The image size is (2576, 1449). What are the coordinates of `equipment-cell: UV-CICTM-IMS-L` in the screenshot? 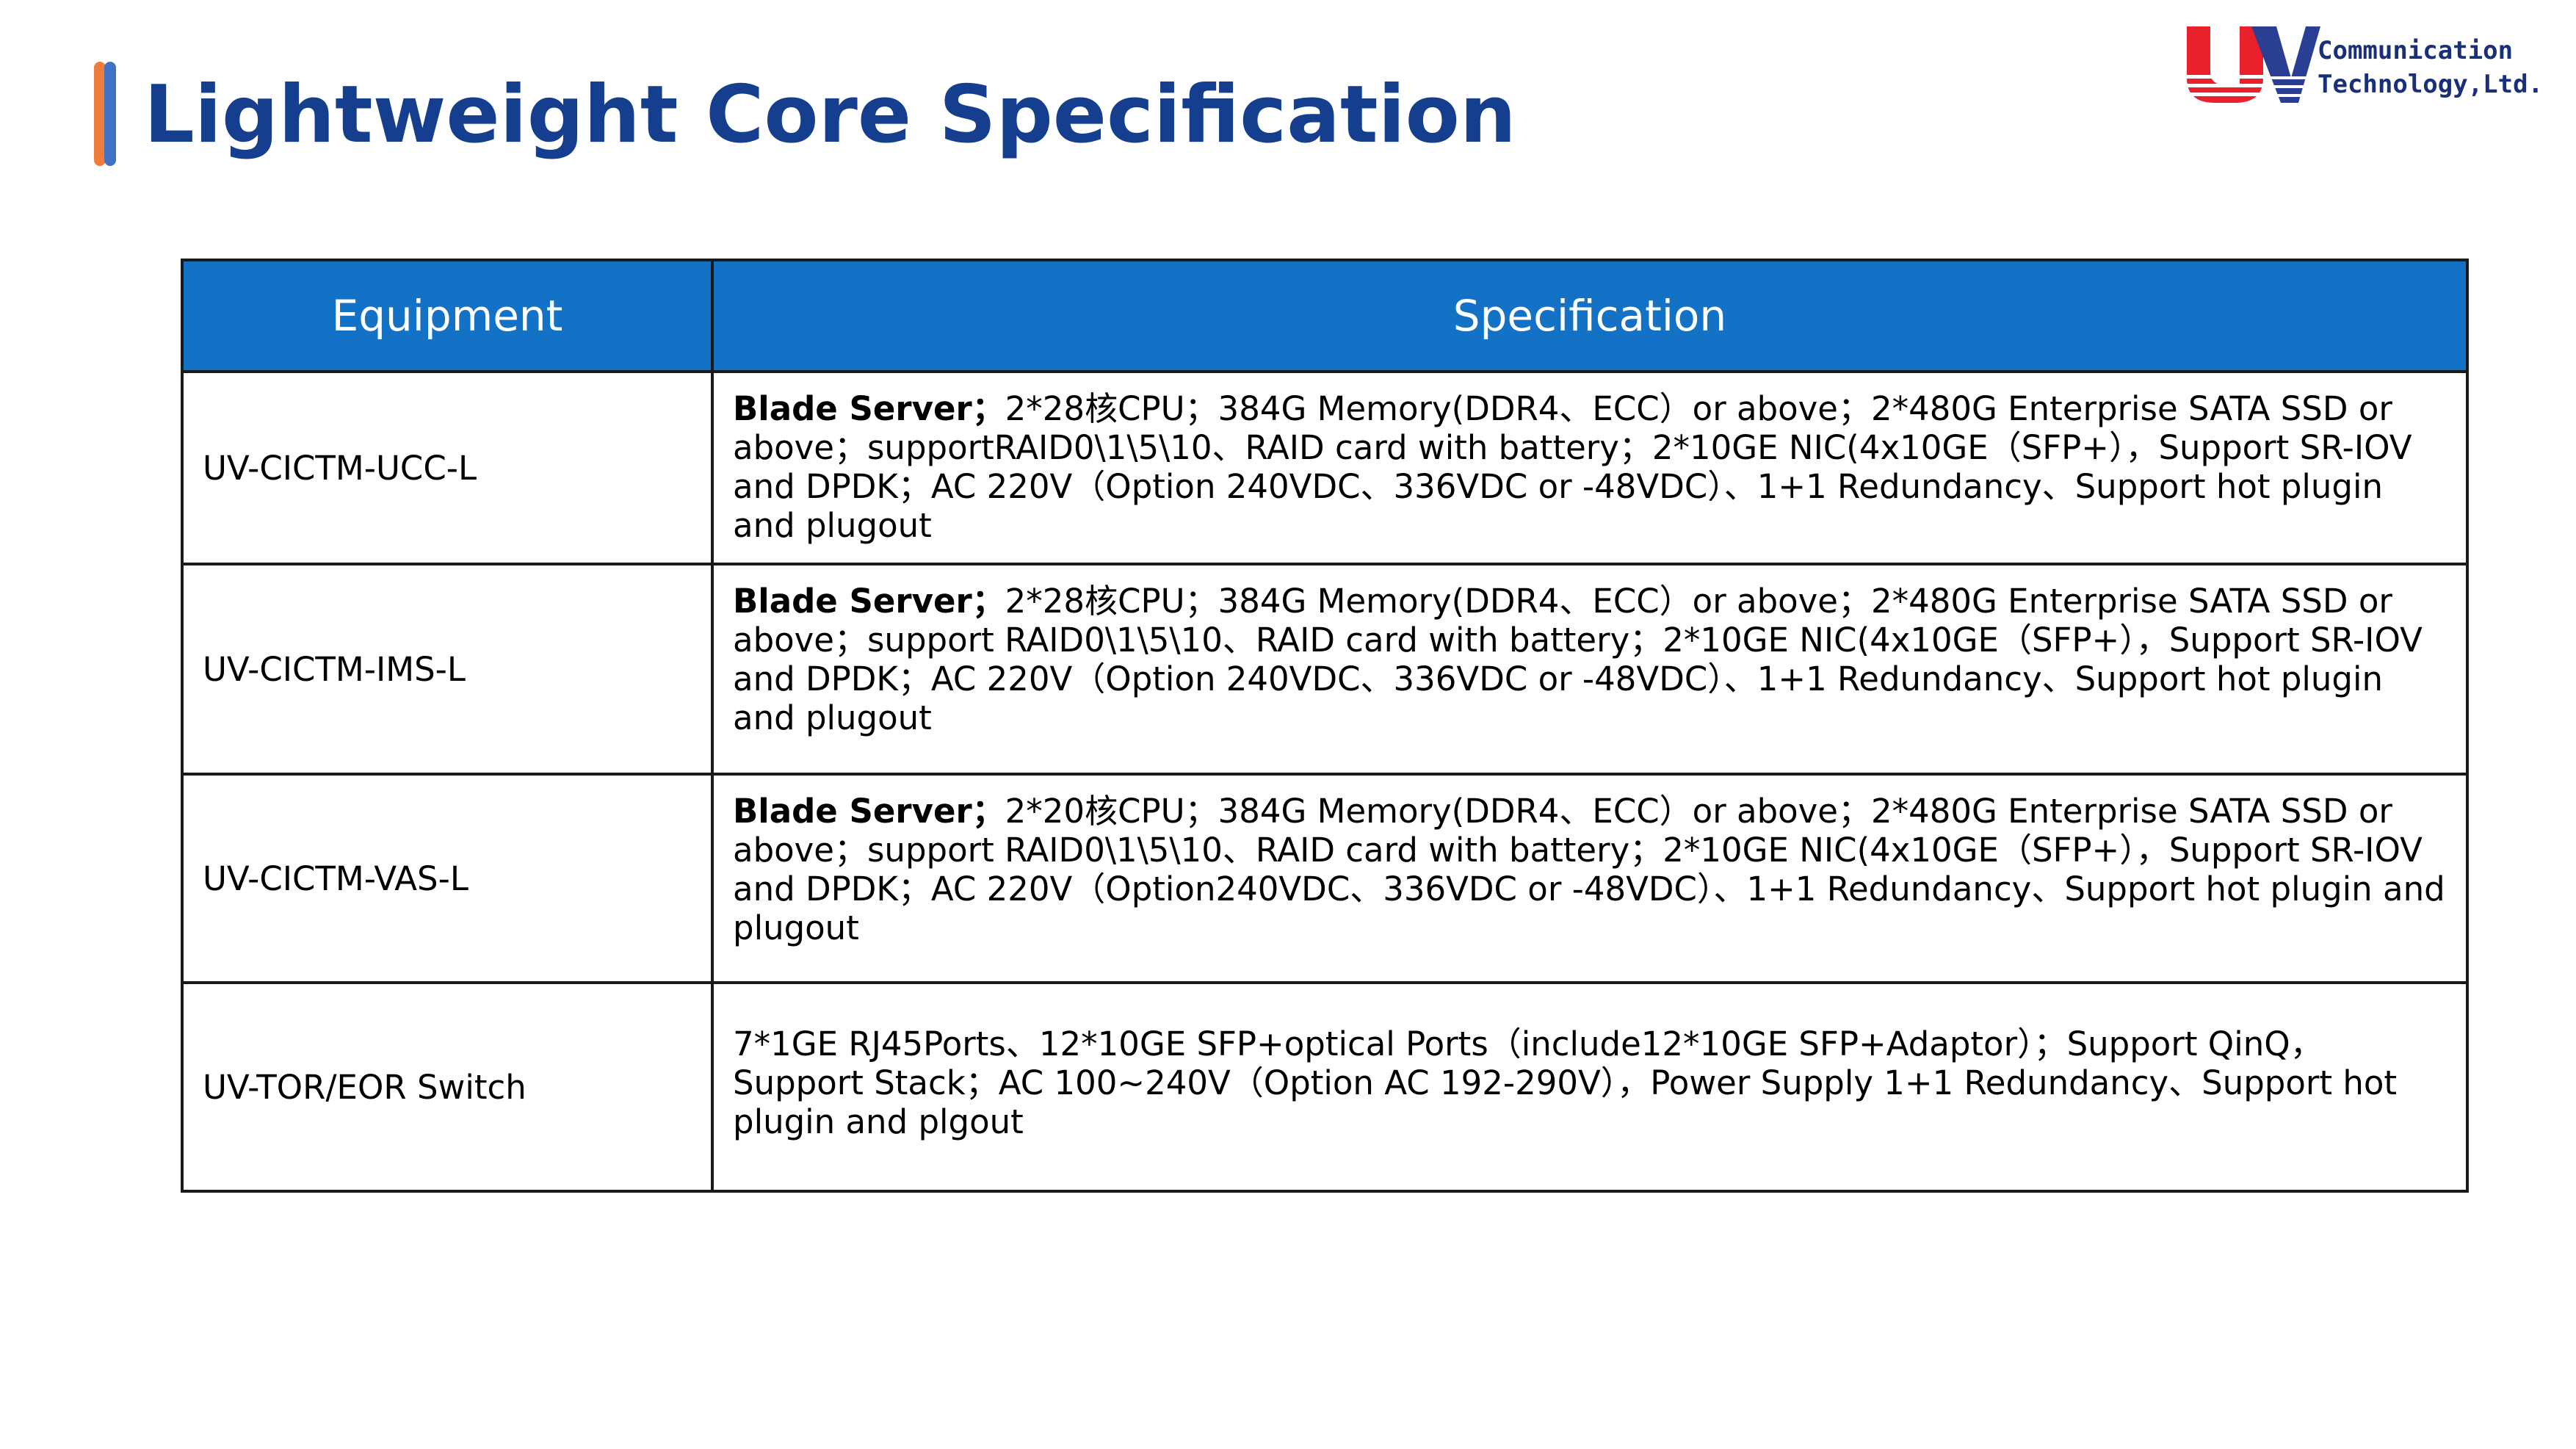 It's located at (447, 669).